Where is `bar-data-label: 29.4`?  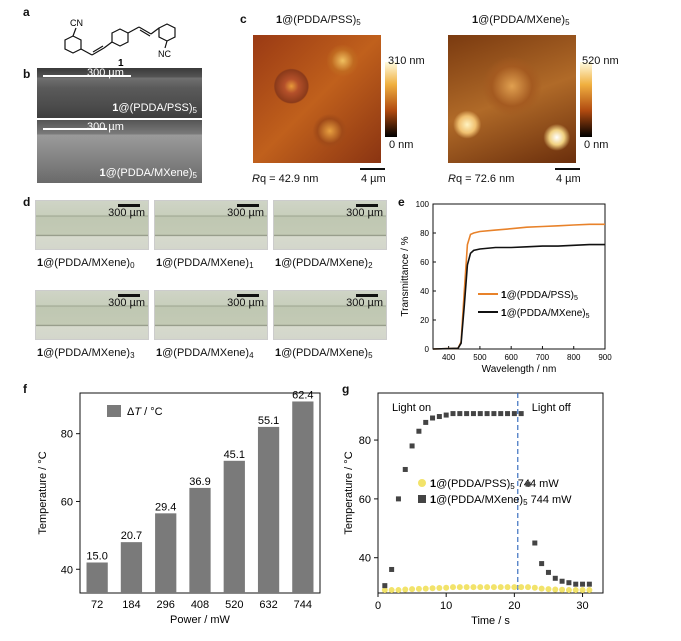 bar-data-label: 29.4 is located at coordinates (165, 507).